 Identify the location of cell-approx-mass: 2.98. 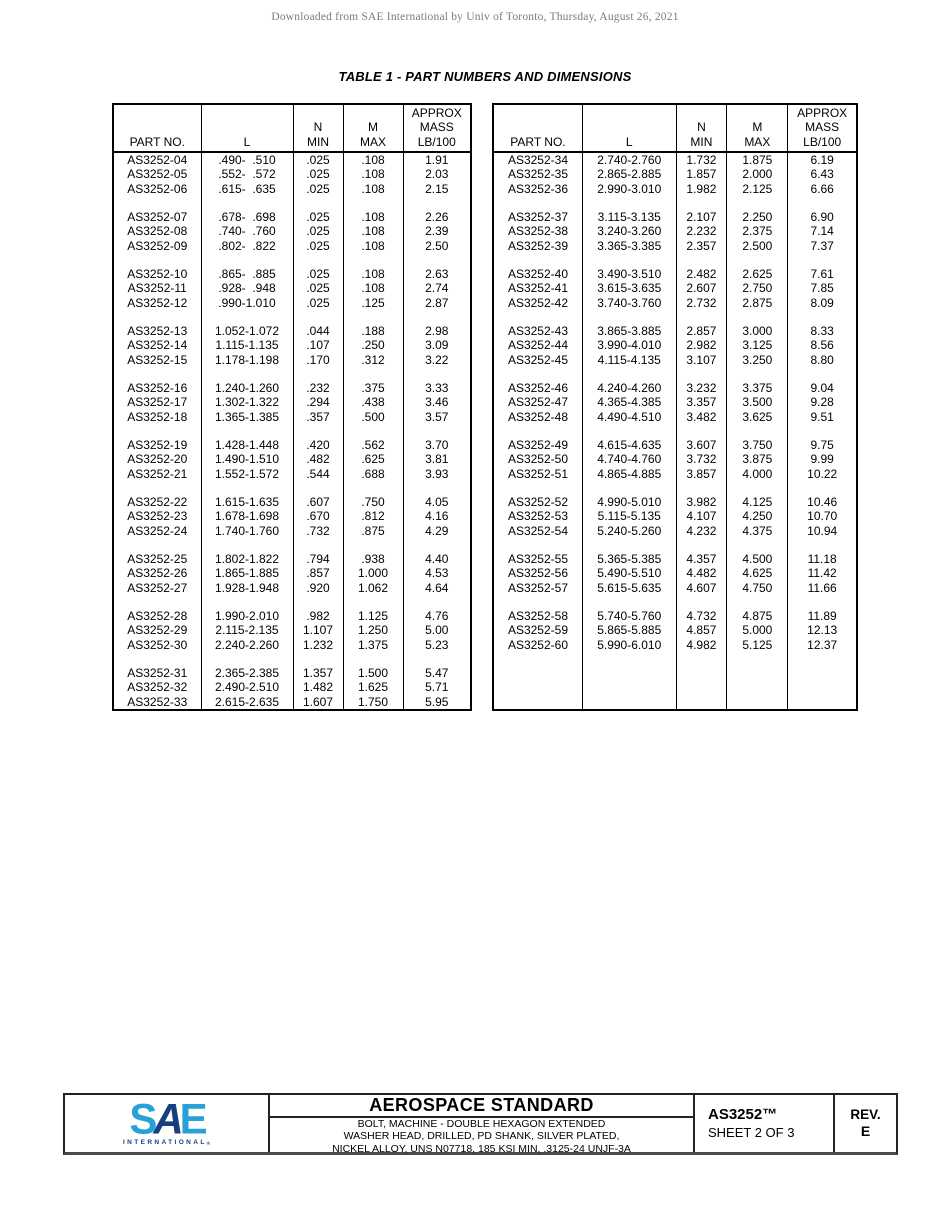
(437, 331).